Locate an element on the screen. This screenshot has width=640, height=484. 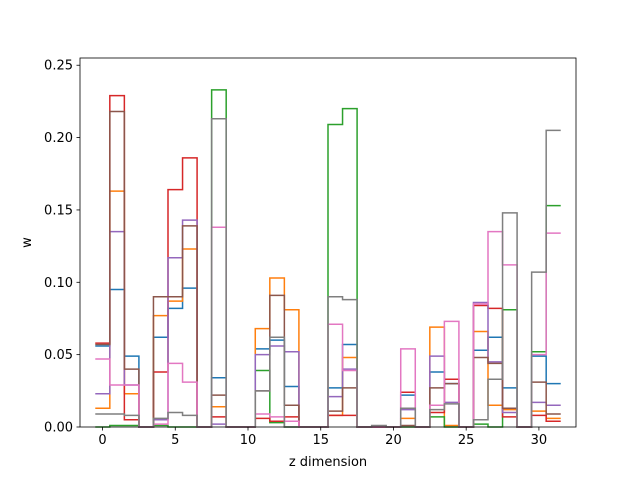
y-tick-label: 0.10 is located at coordinates (58, 283).